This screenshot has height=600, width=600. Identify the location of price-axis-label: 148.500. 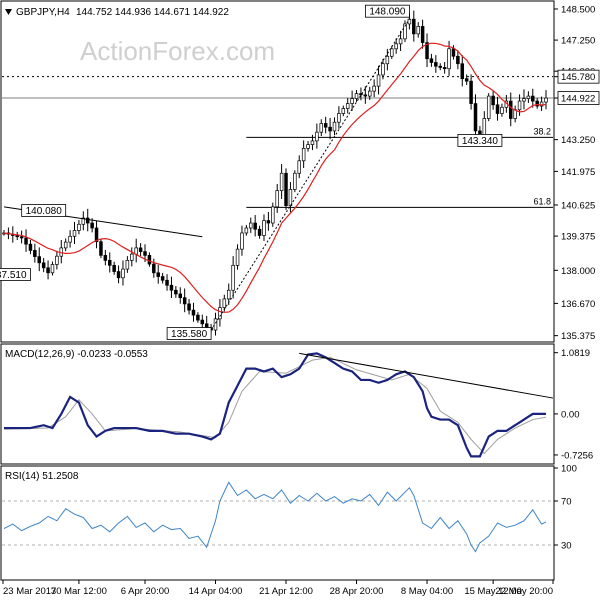
(578, 9).